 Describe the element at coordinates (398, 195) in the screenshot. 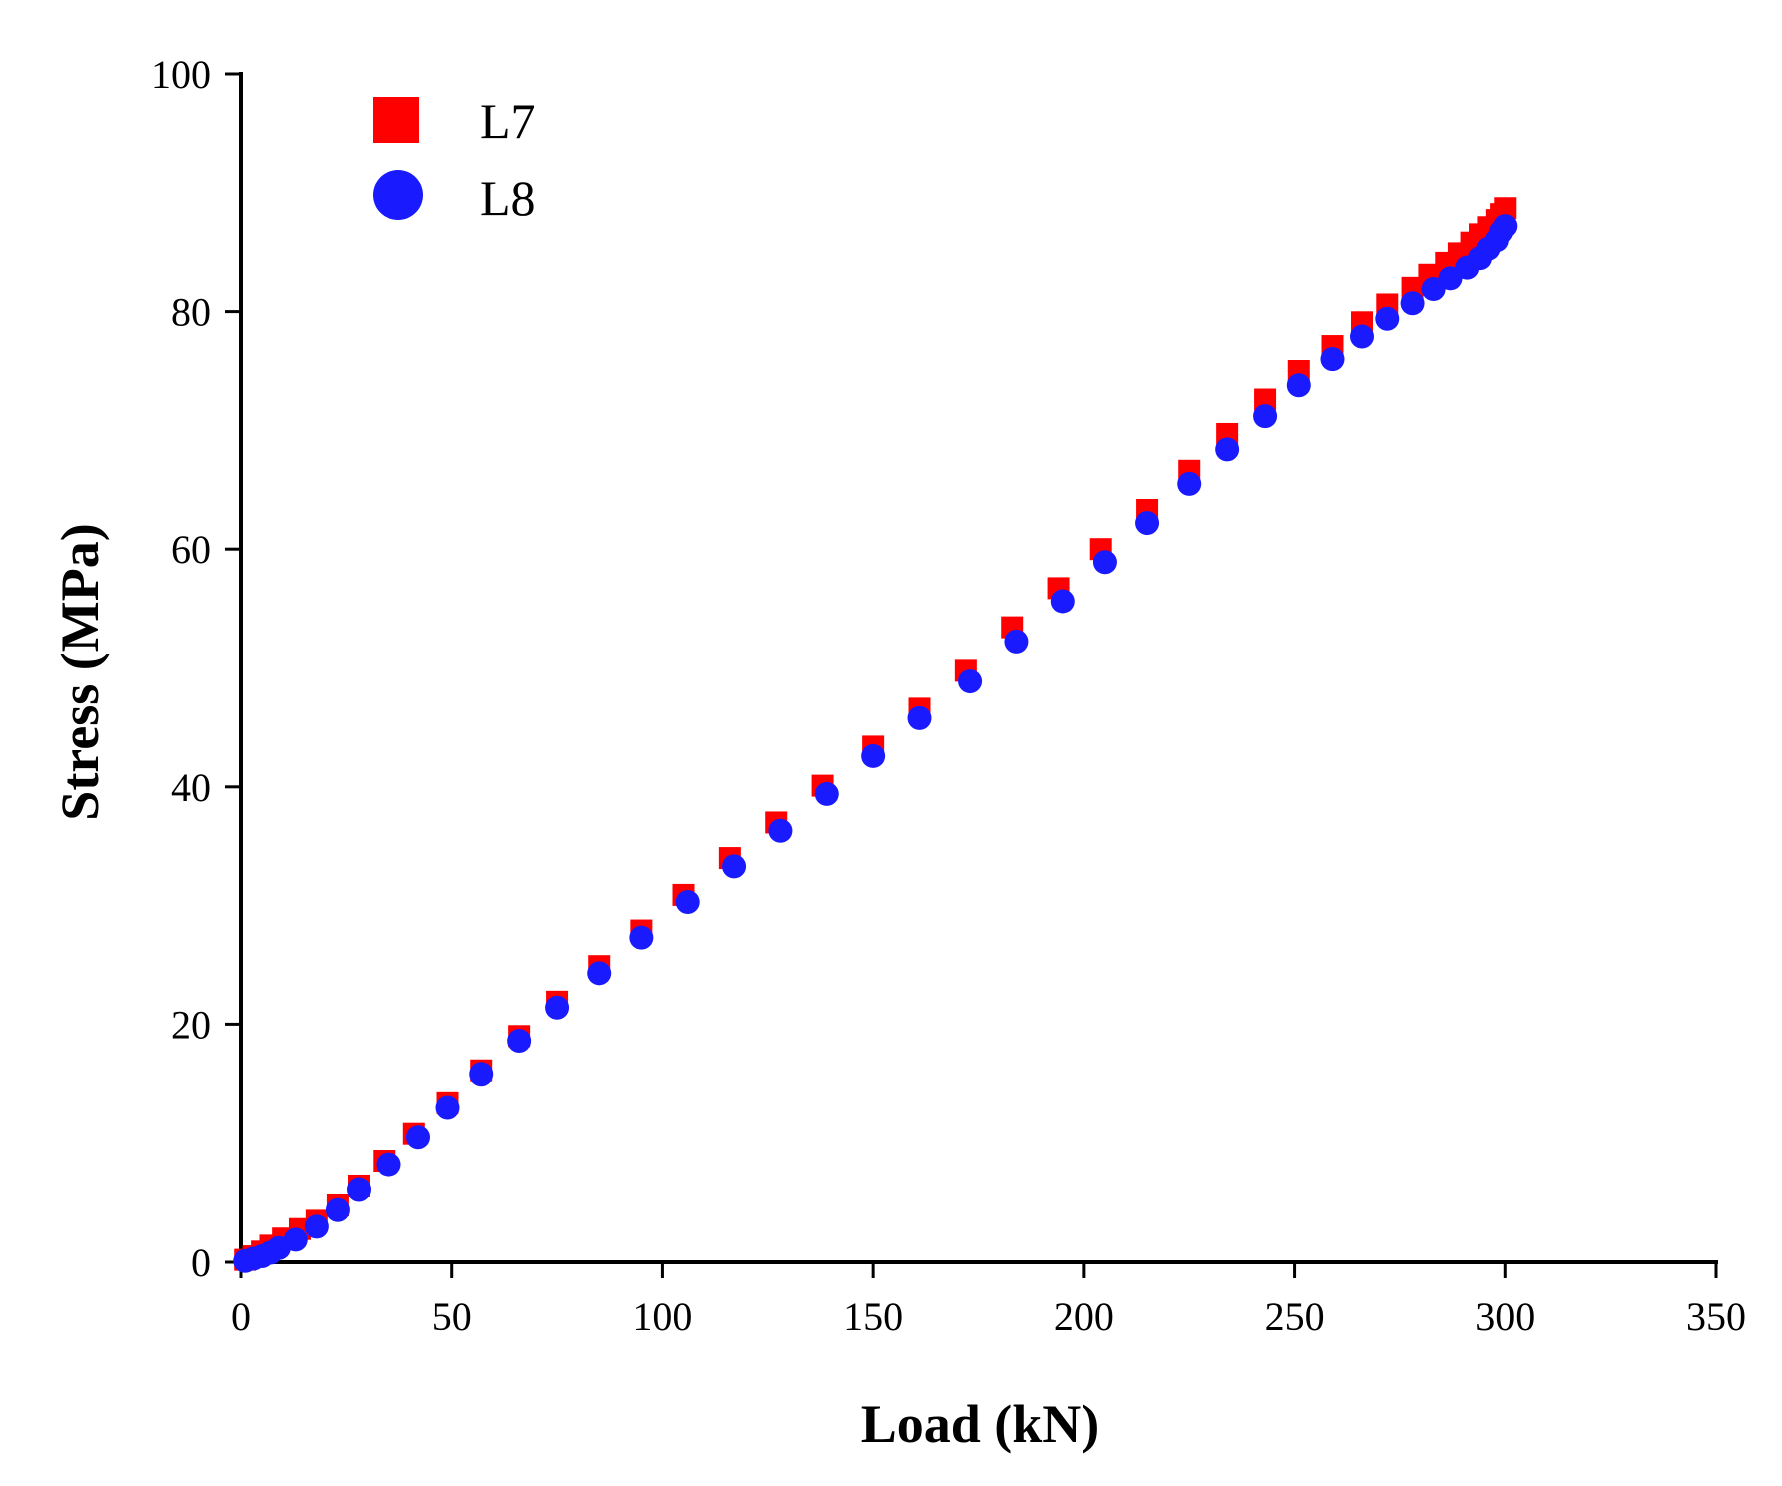

I see `legend-marker-l8` at that location.